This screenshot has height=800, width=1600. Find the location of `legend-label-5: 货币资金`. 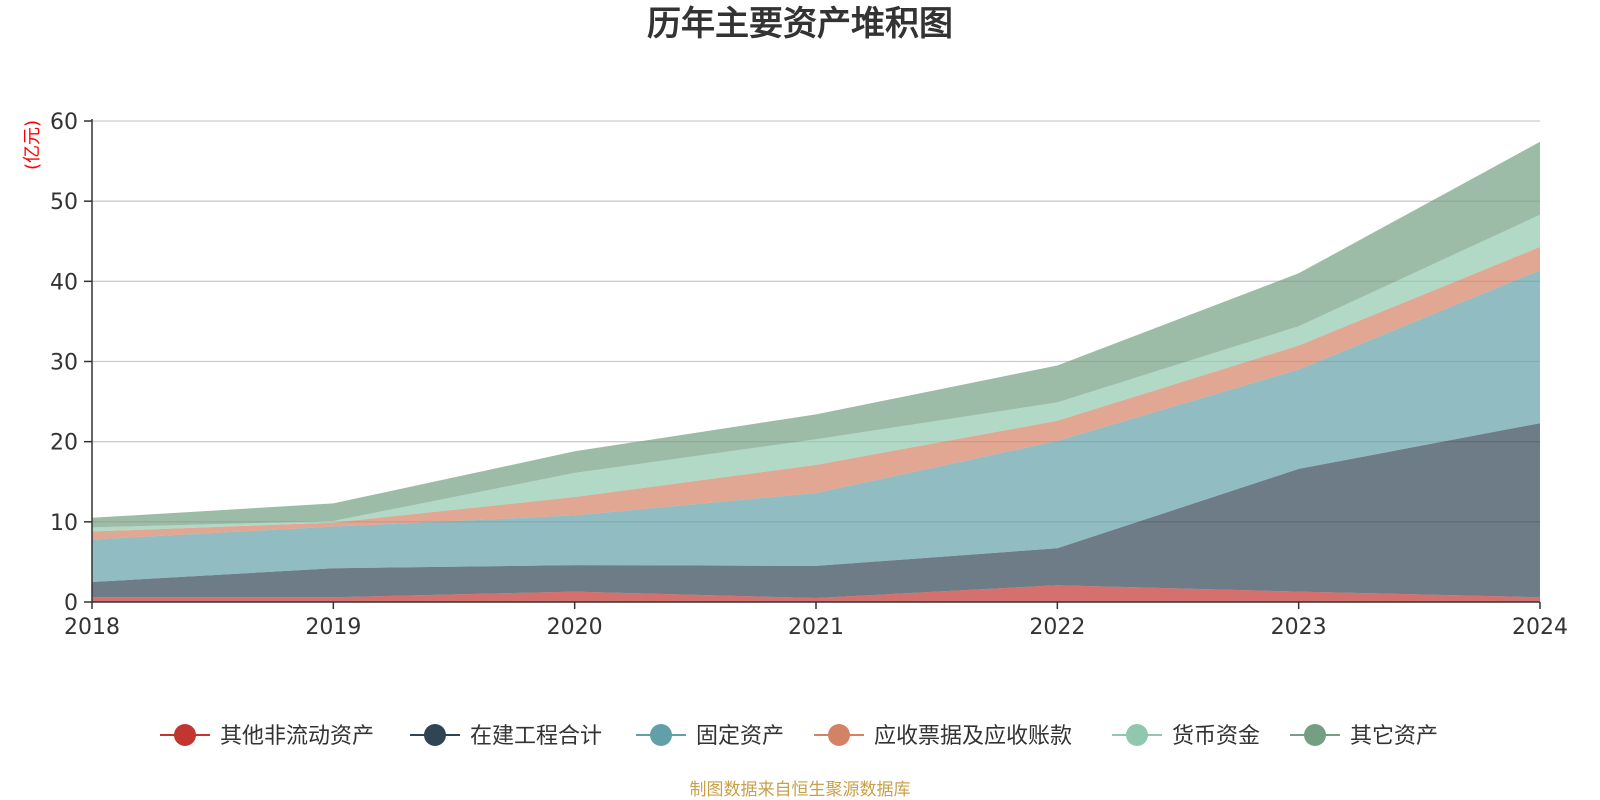

legend-label-5: 货币资金 is located at coordinates (1216, 736).